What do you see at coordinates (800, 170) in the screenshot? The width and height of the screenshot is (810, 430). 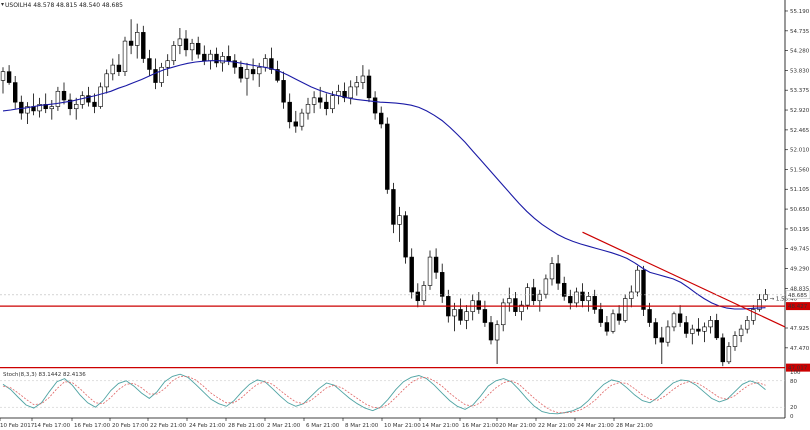 I see `price-tick-label: 51.560` at bounding box center [800, 170].